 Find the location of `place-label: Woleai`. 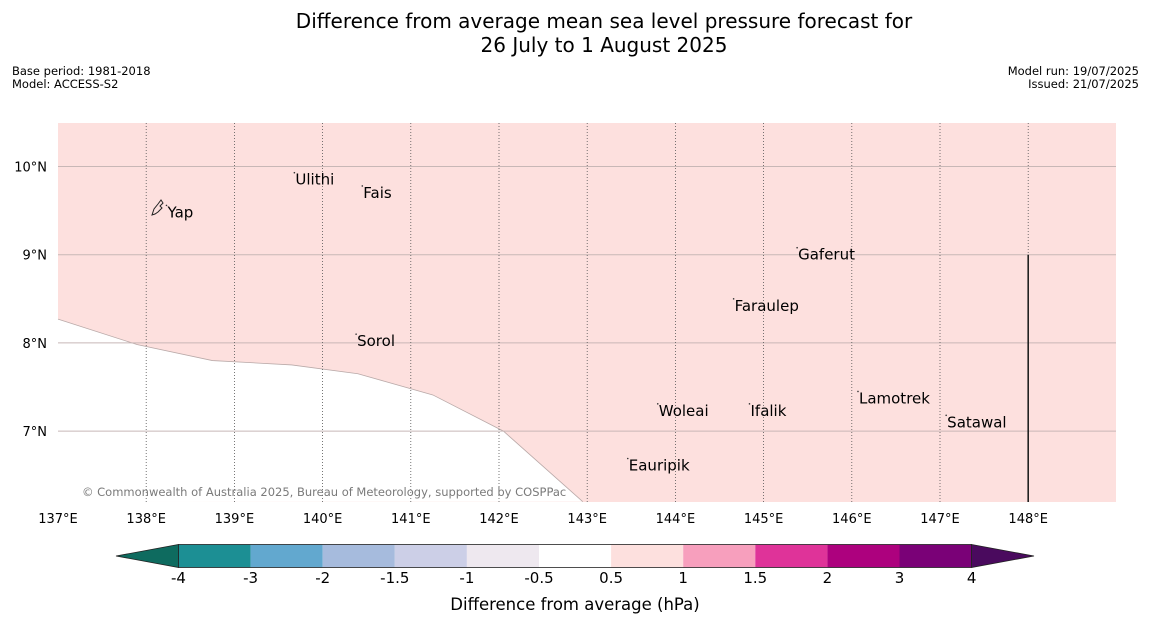

place-label: Woleai is located at coordinates (684, 411).